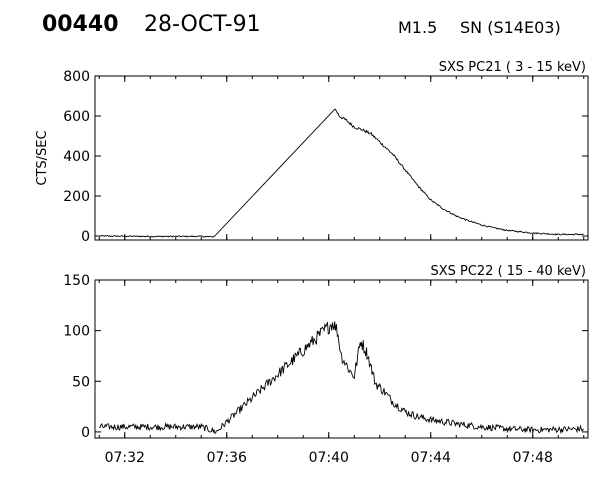 This screenshot has width=600, height=480. What do you see at coordinates (329, 458) in the screenshot?
I see `x-tick-label: 07:40` at bounding box center [329, 458].